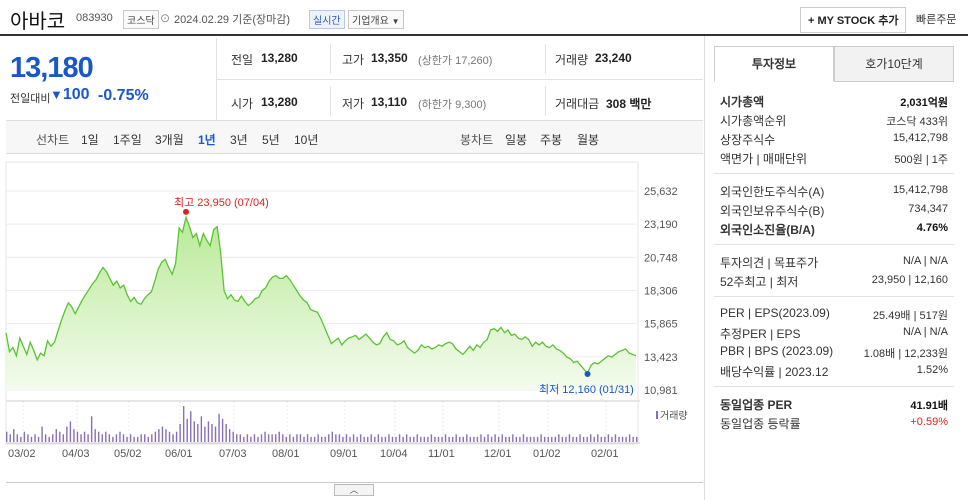 The width and height of the screenshot is (968, 500). Describe the element at coordinates (354, 490) in the screenshot. I see `collapse-chart-button: ︿` at that location.